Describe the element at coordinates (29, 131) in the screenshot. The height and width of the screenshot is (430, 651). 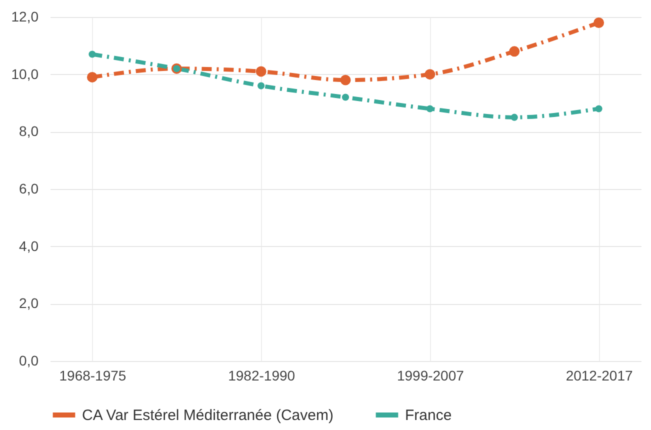
I see `y-tick-label: 8,0` at that location.